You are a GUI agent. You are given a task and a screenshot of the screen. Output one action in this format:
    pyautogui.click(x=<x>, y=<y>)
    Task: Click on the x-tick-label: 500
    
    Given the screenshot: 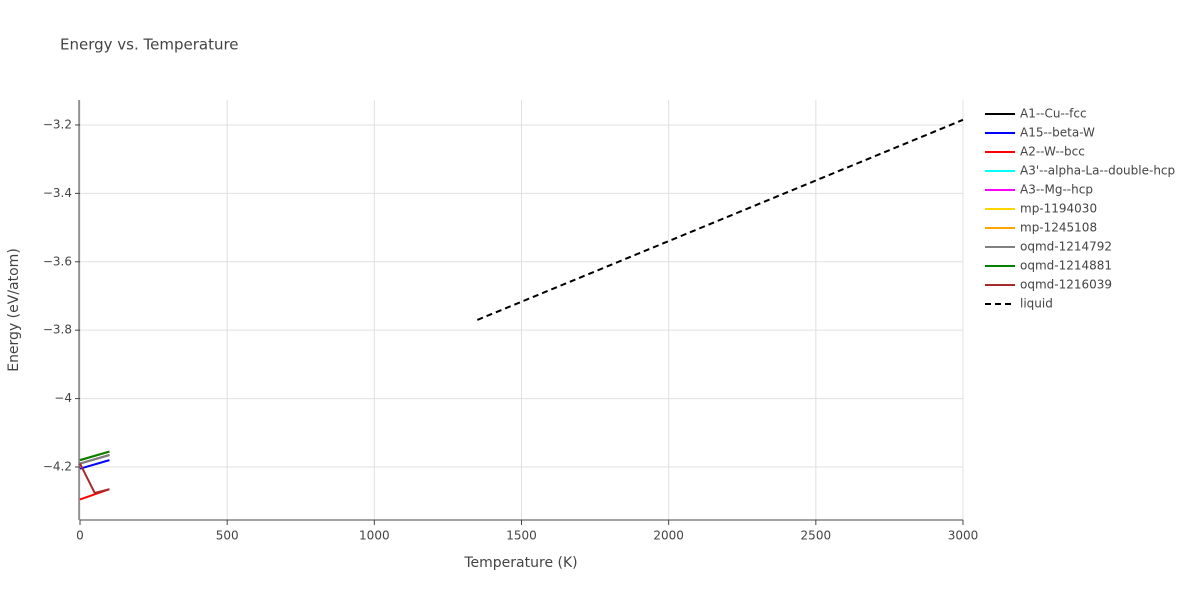 What is the action you would take?
    pyautogui.click(x=227, y=536)
    